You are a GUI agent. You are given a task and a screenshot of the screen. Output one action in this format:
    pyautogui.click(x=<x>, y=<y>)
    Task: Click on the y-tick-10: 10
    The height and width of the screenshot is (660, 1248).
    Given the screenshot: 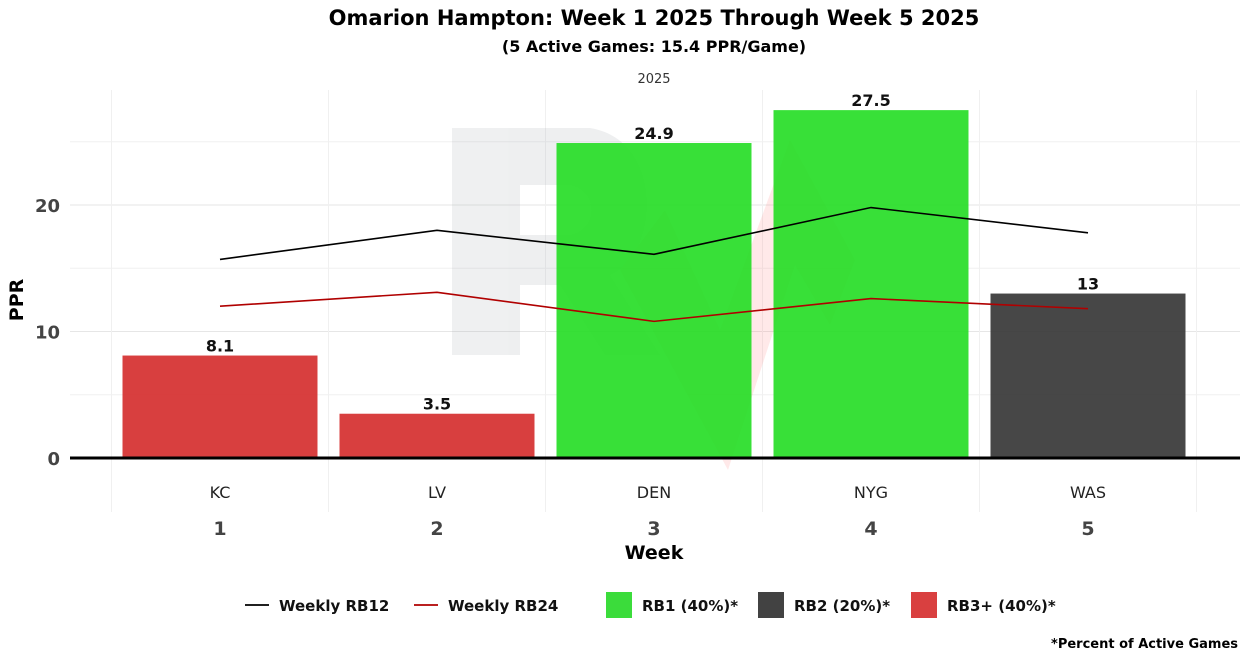 What is the action you would take?
    pyautogui.click(x=47, y=333)
    